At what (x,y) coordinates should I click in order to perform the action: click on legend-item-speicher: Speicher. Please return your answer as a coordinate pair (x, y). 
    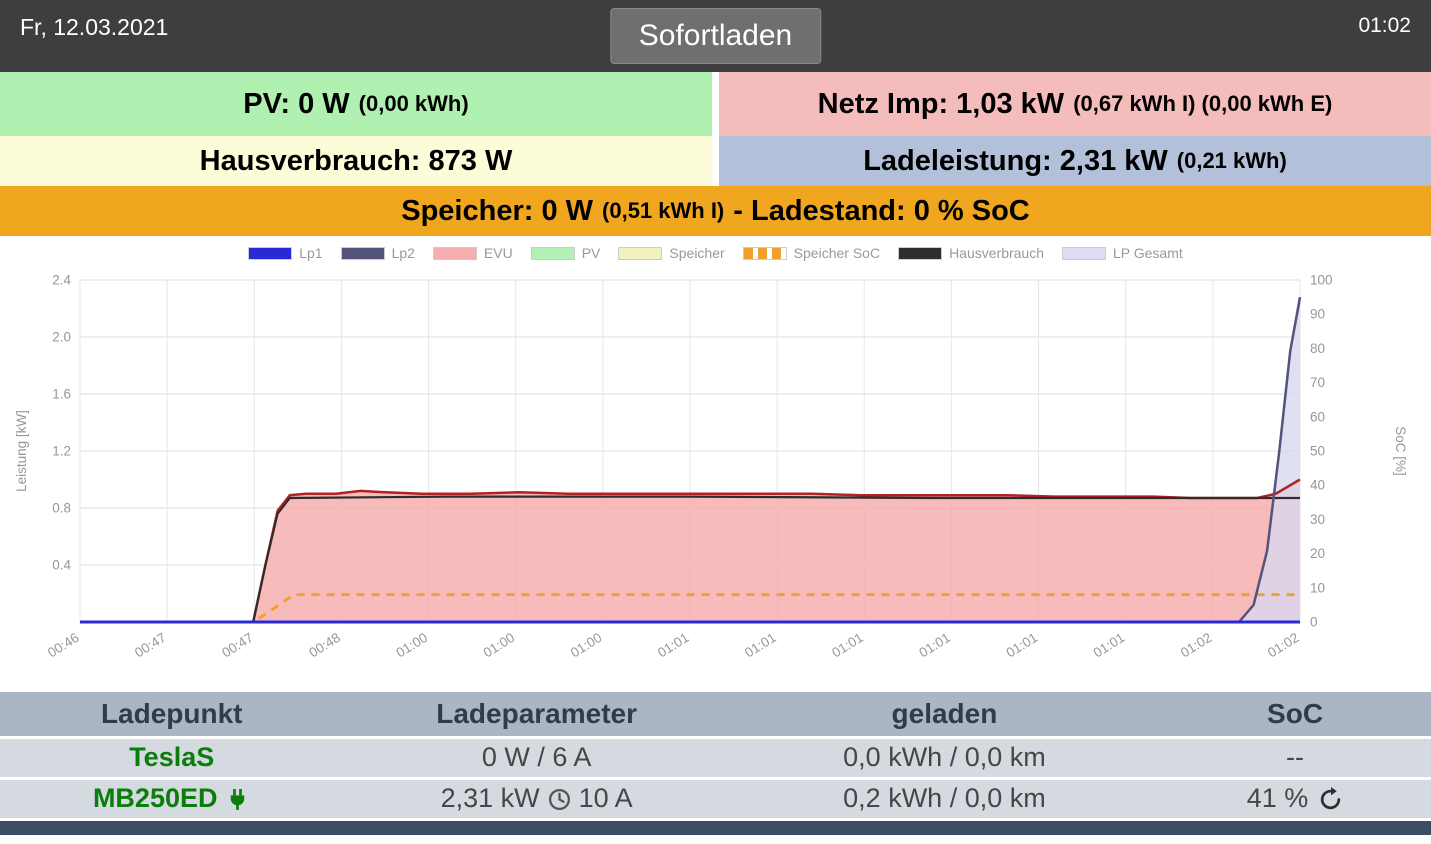
    Looking at the image, I should click on (671, 253).